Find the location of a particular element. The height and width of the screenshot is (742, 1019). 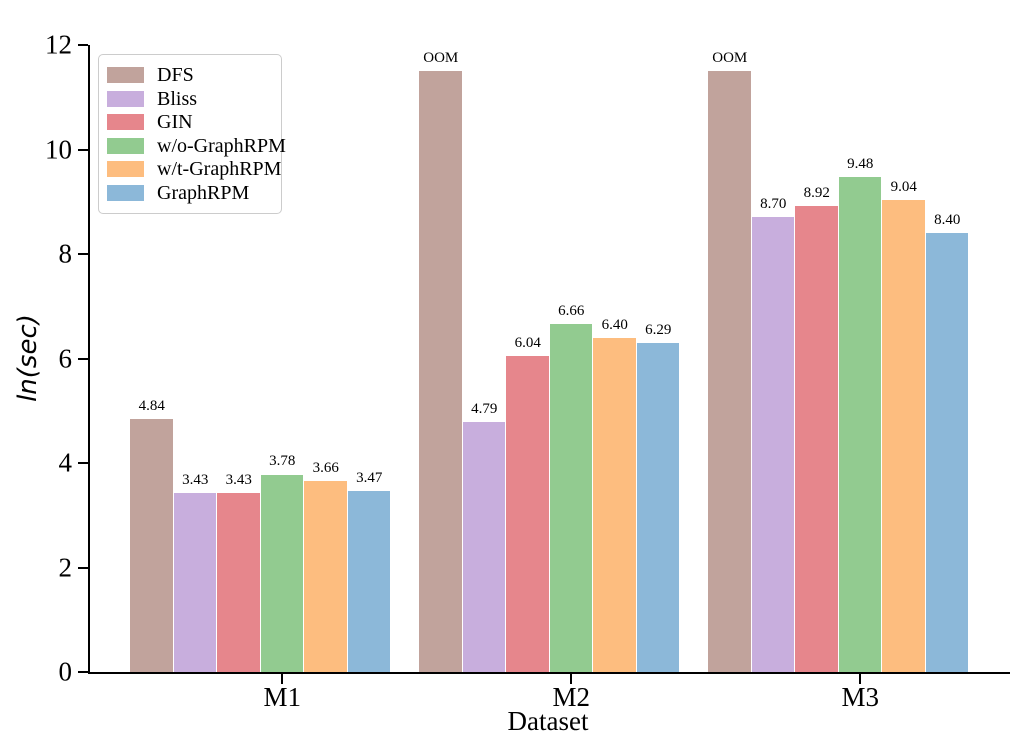

bar-value-label: 6.29 is located at coordinates (658, 330).